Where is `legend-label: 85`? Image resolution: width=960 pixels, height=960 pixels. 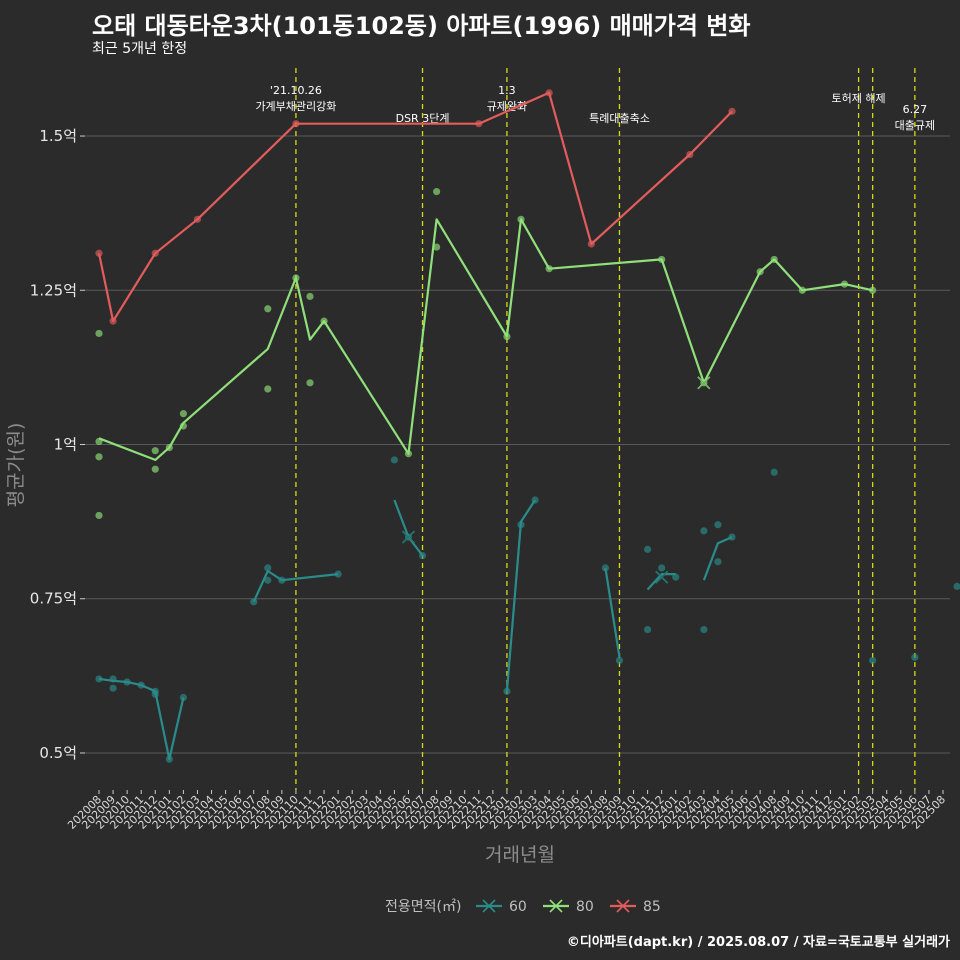
legend-label: 85 is located at coordinates (652, 907).